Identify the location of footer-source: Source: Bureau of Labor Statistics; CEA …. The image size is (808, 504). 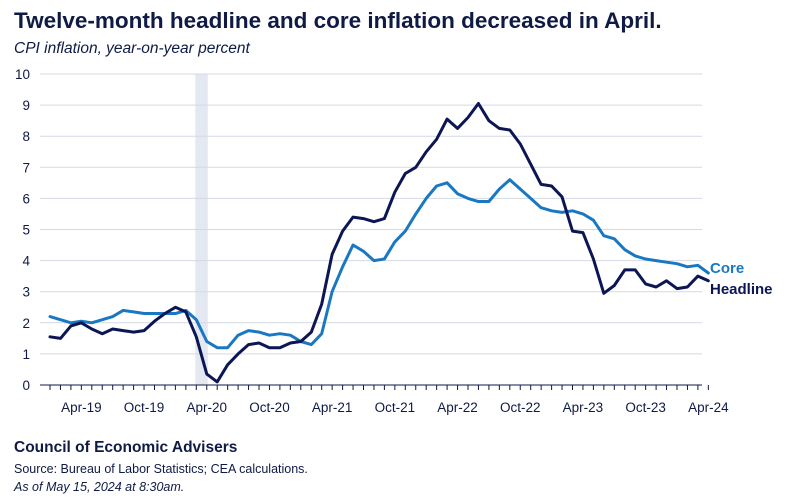
(161, 469).